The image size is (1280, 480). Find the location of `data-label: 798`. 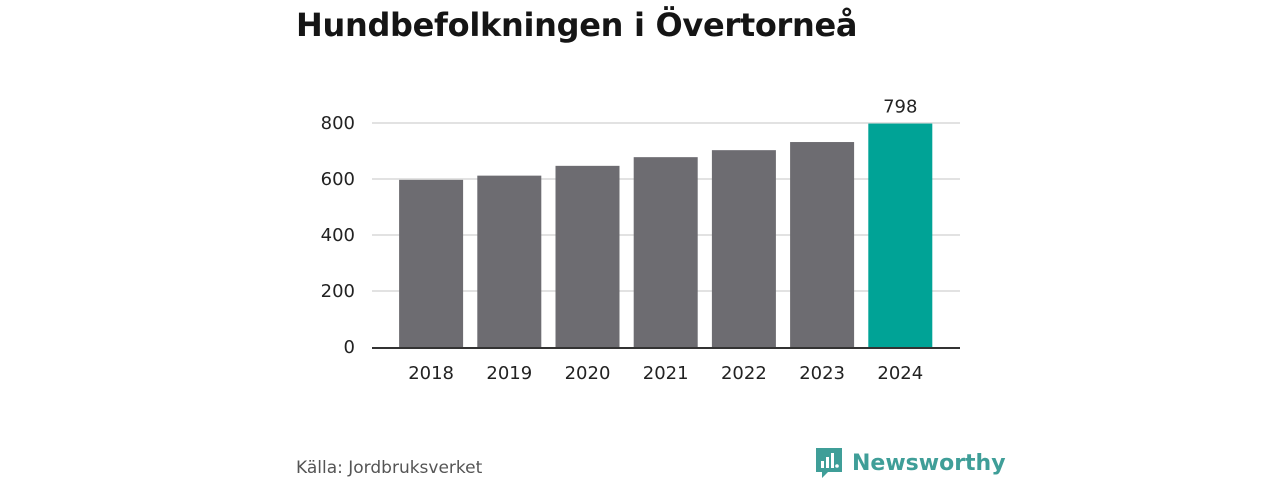

data-label: 798 is located at coordinates (900, 107).